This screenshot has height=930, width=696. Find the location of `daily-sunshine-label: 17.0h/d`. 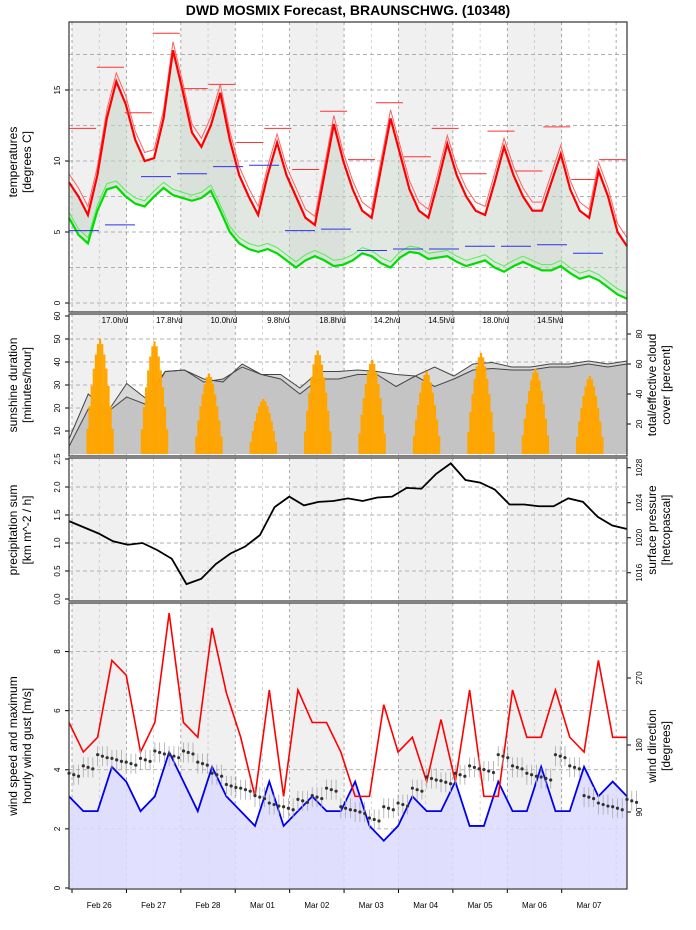

daily-sunshine-label: 17.0h/d is located at coordinates (115, 320).